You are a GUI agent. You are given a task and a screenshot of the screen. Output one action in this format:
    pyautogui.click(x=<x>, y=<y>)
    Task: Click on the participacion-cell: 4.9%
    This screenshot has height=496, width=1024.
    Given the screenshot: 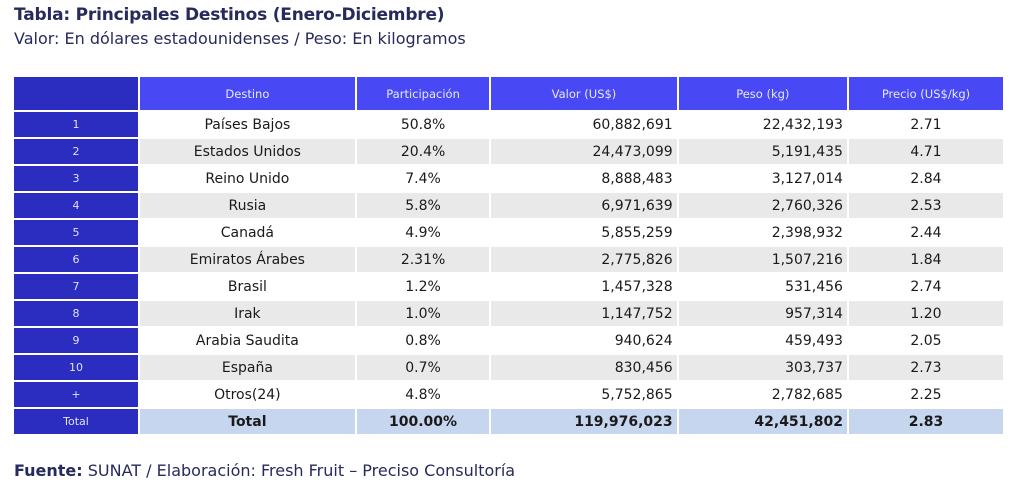 What is the action you would take?
    pyautogui.click(x=423, y=232)
    